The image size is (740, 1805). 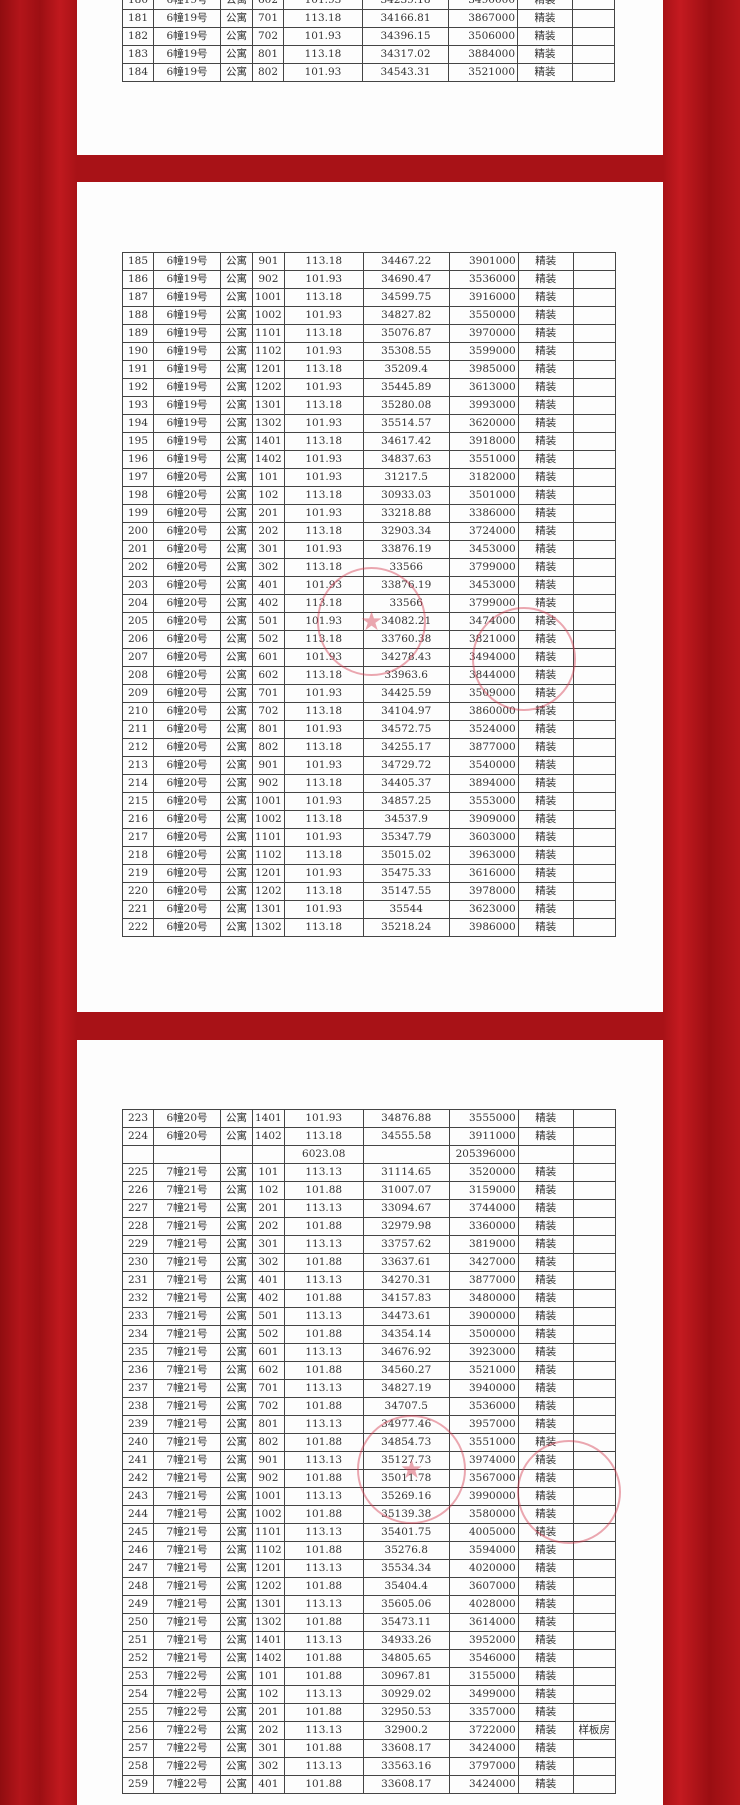 I want to click on total-price-cell: 3620000, so click(x=483, y=423).